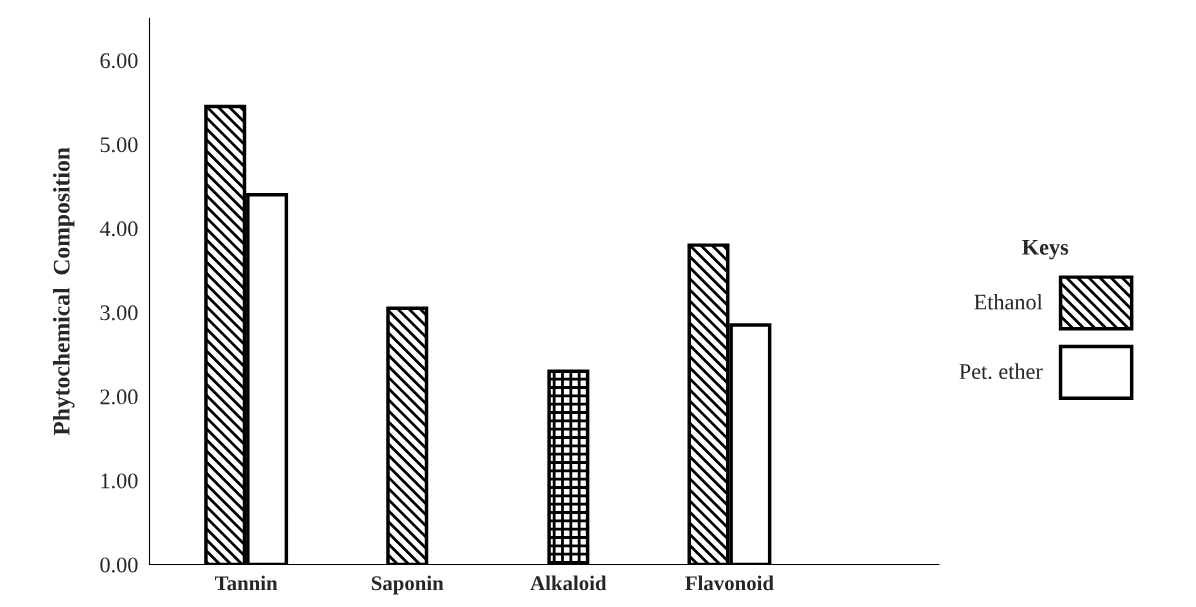 The width and height of the screenshot is (1196, 607). What do you see at coordinates (1008, 301) in the screenshot?
I see `legend-label: Ethanol` at bounding box center [1008, 301].